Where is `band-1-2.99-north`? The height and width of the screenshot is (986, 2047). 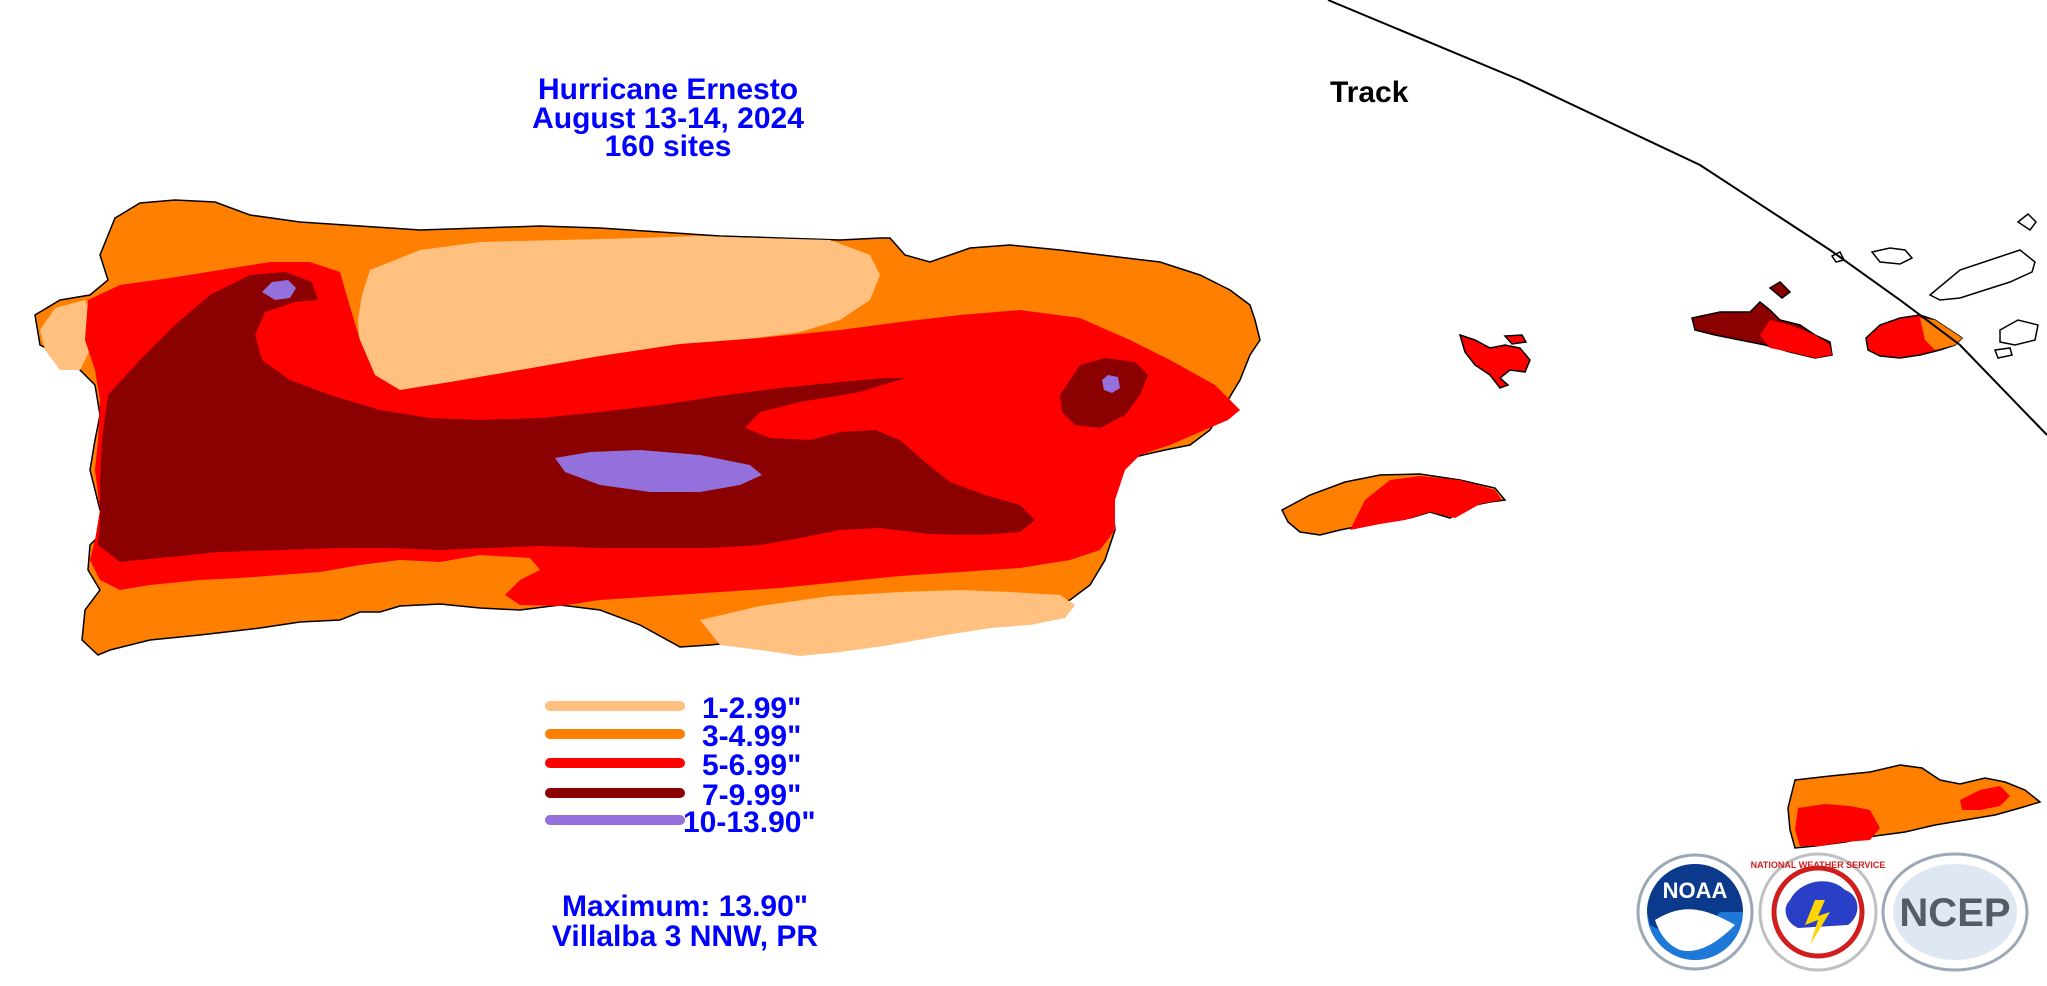 band-1-2.99-north is located at coordinates (619, 313).